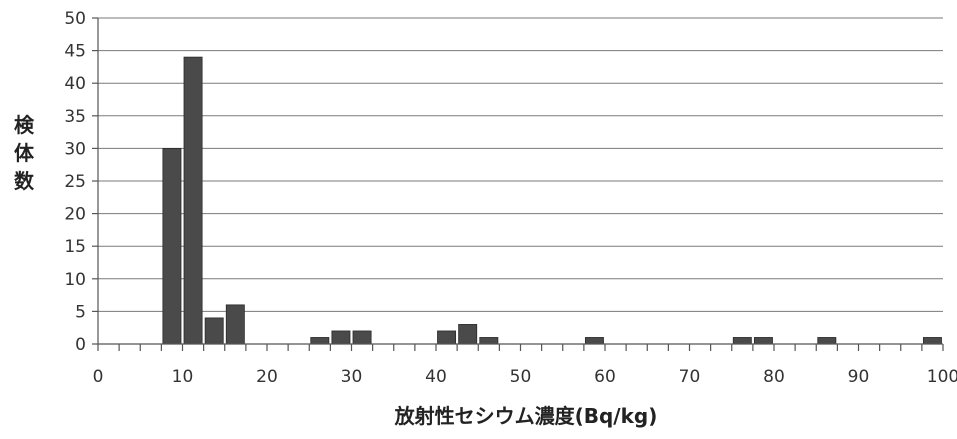 The height and width of the screenshot is (439, 957). What do you see at coordinates (75, 149) in the screenshot?
I see `y-tick-label: 30` at bounding box center [75, 149].